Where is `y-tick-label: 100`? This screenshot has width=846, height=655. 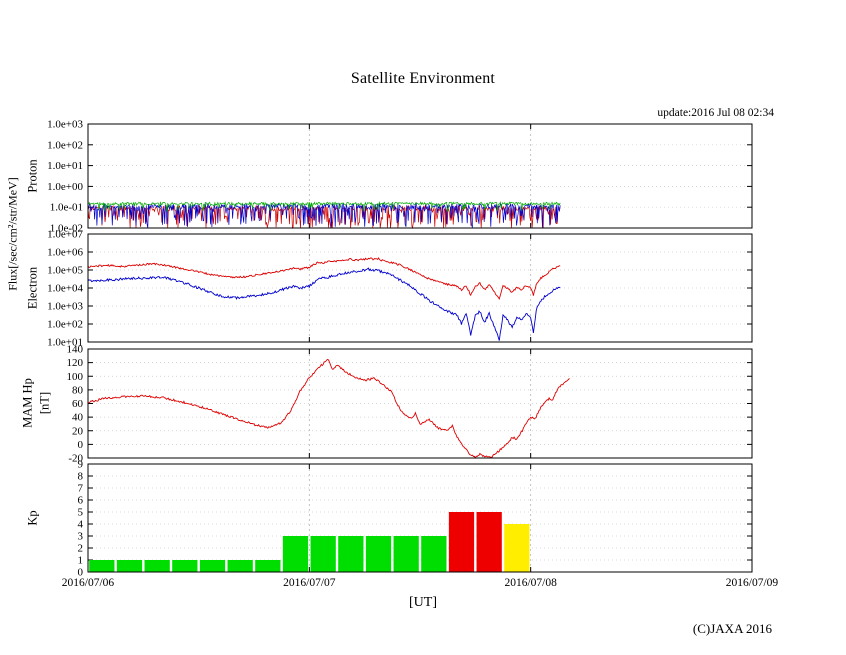 y-tick-label: 100 is located at coordinates (75, 377).